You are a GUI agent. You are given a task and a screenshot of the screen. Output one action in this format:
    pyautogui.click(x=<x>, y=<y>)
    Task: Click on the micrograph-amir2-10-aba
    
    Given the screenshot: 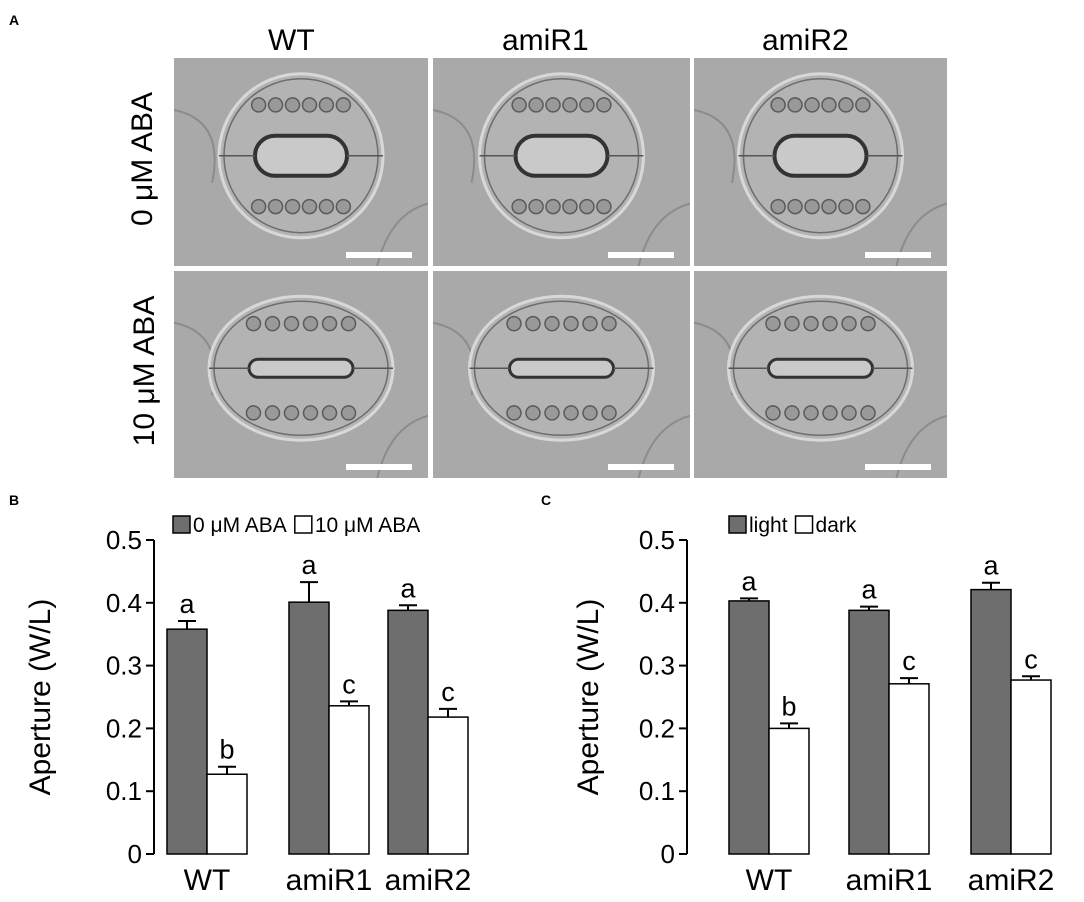 What is the action you would take?
    pyautogui.click(x=820, y=374)
    